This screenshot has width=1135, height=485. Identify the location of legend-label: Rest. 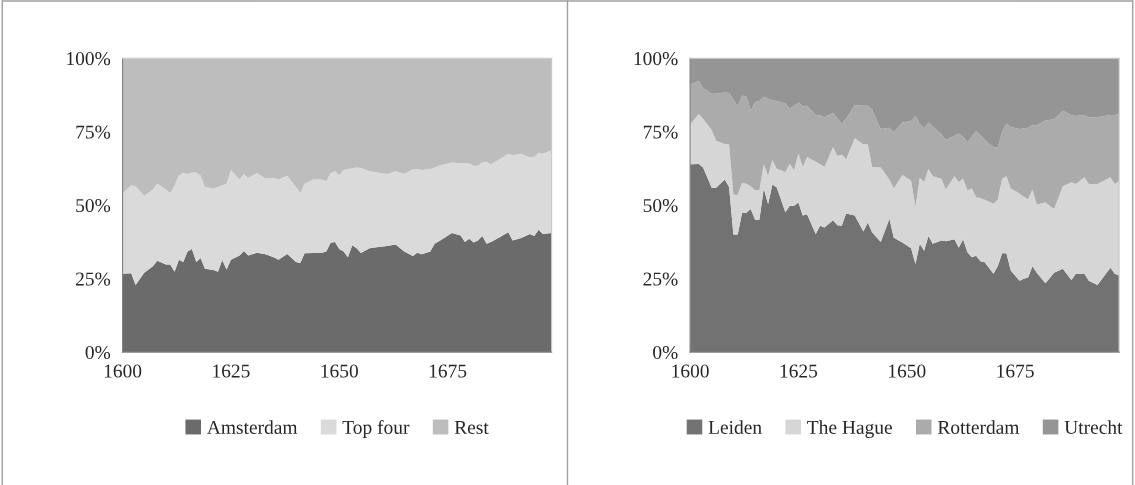
(471, 427).